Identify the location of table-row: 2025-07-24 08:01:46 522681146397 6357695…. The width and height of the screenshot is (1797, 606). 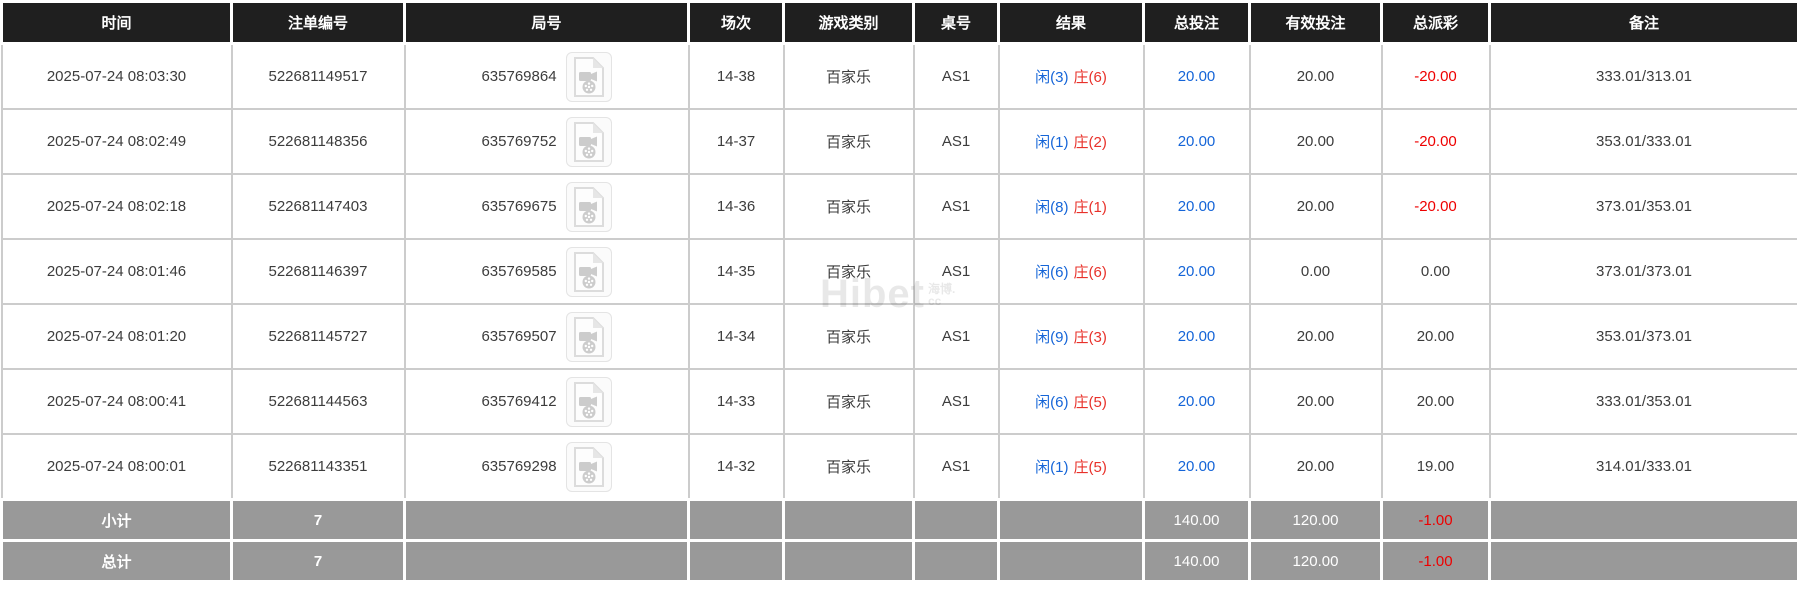
(898, 271).